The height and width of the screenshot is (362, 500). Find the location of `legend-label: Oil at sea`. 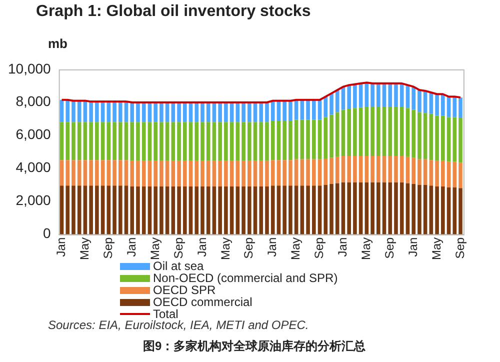

legend-label: Oil at sea is located at coordinates (178, 266).